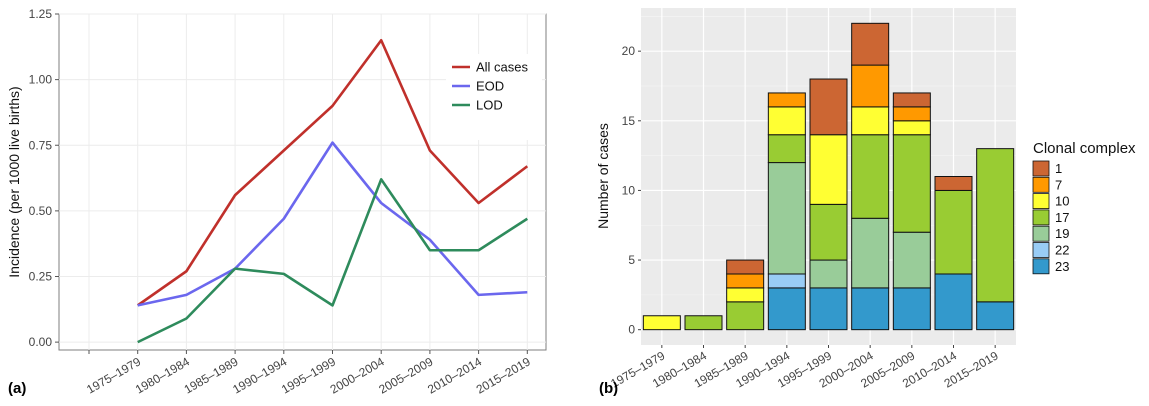 This screenshot has height=406, width=1149. Describe the element at coordinates (454, 375) in the screenshot. I see `x-tick-label: 2010–2014` at that location.